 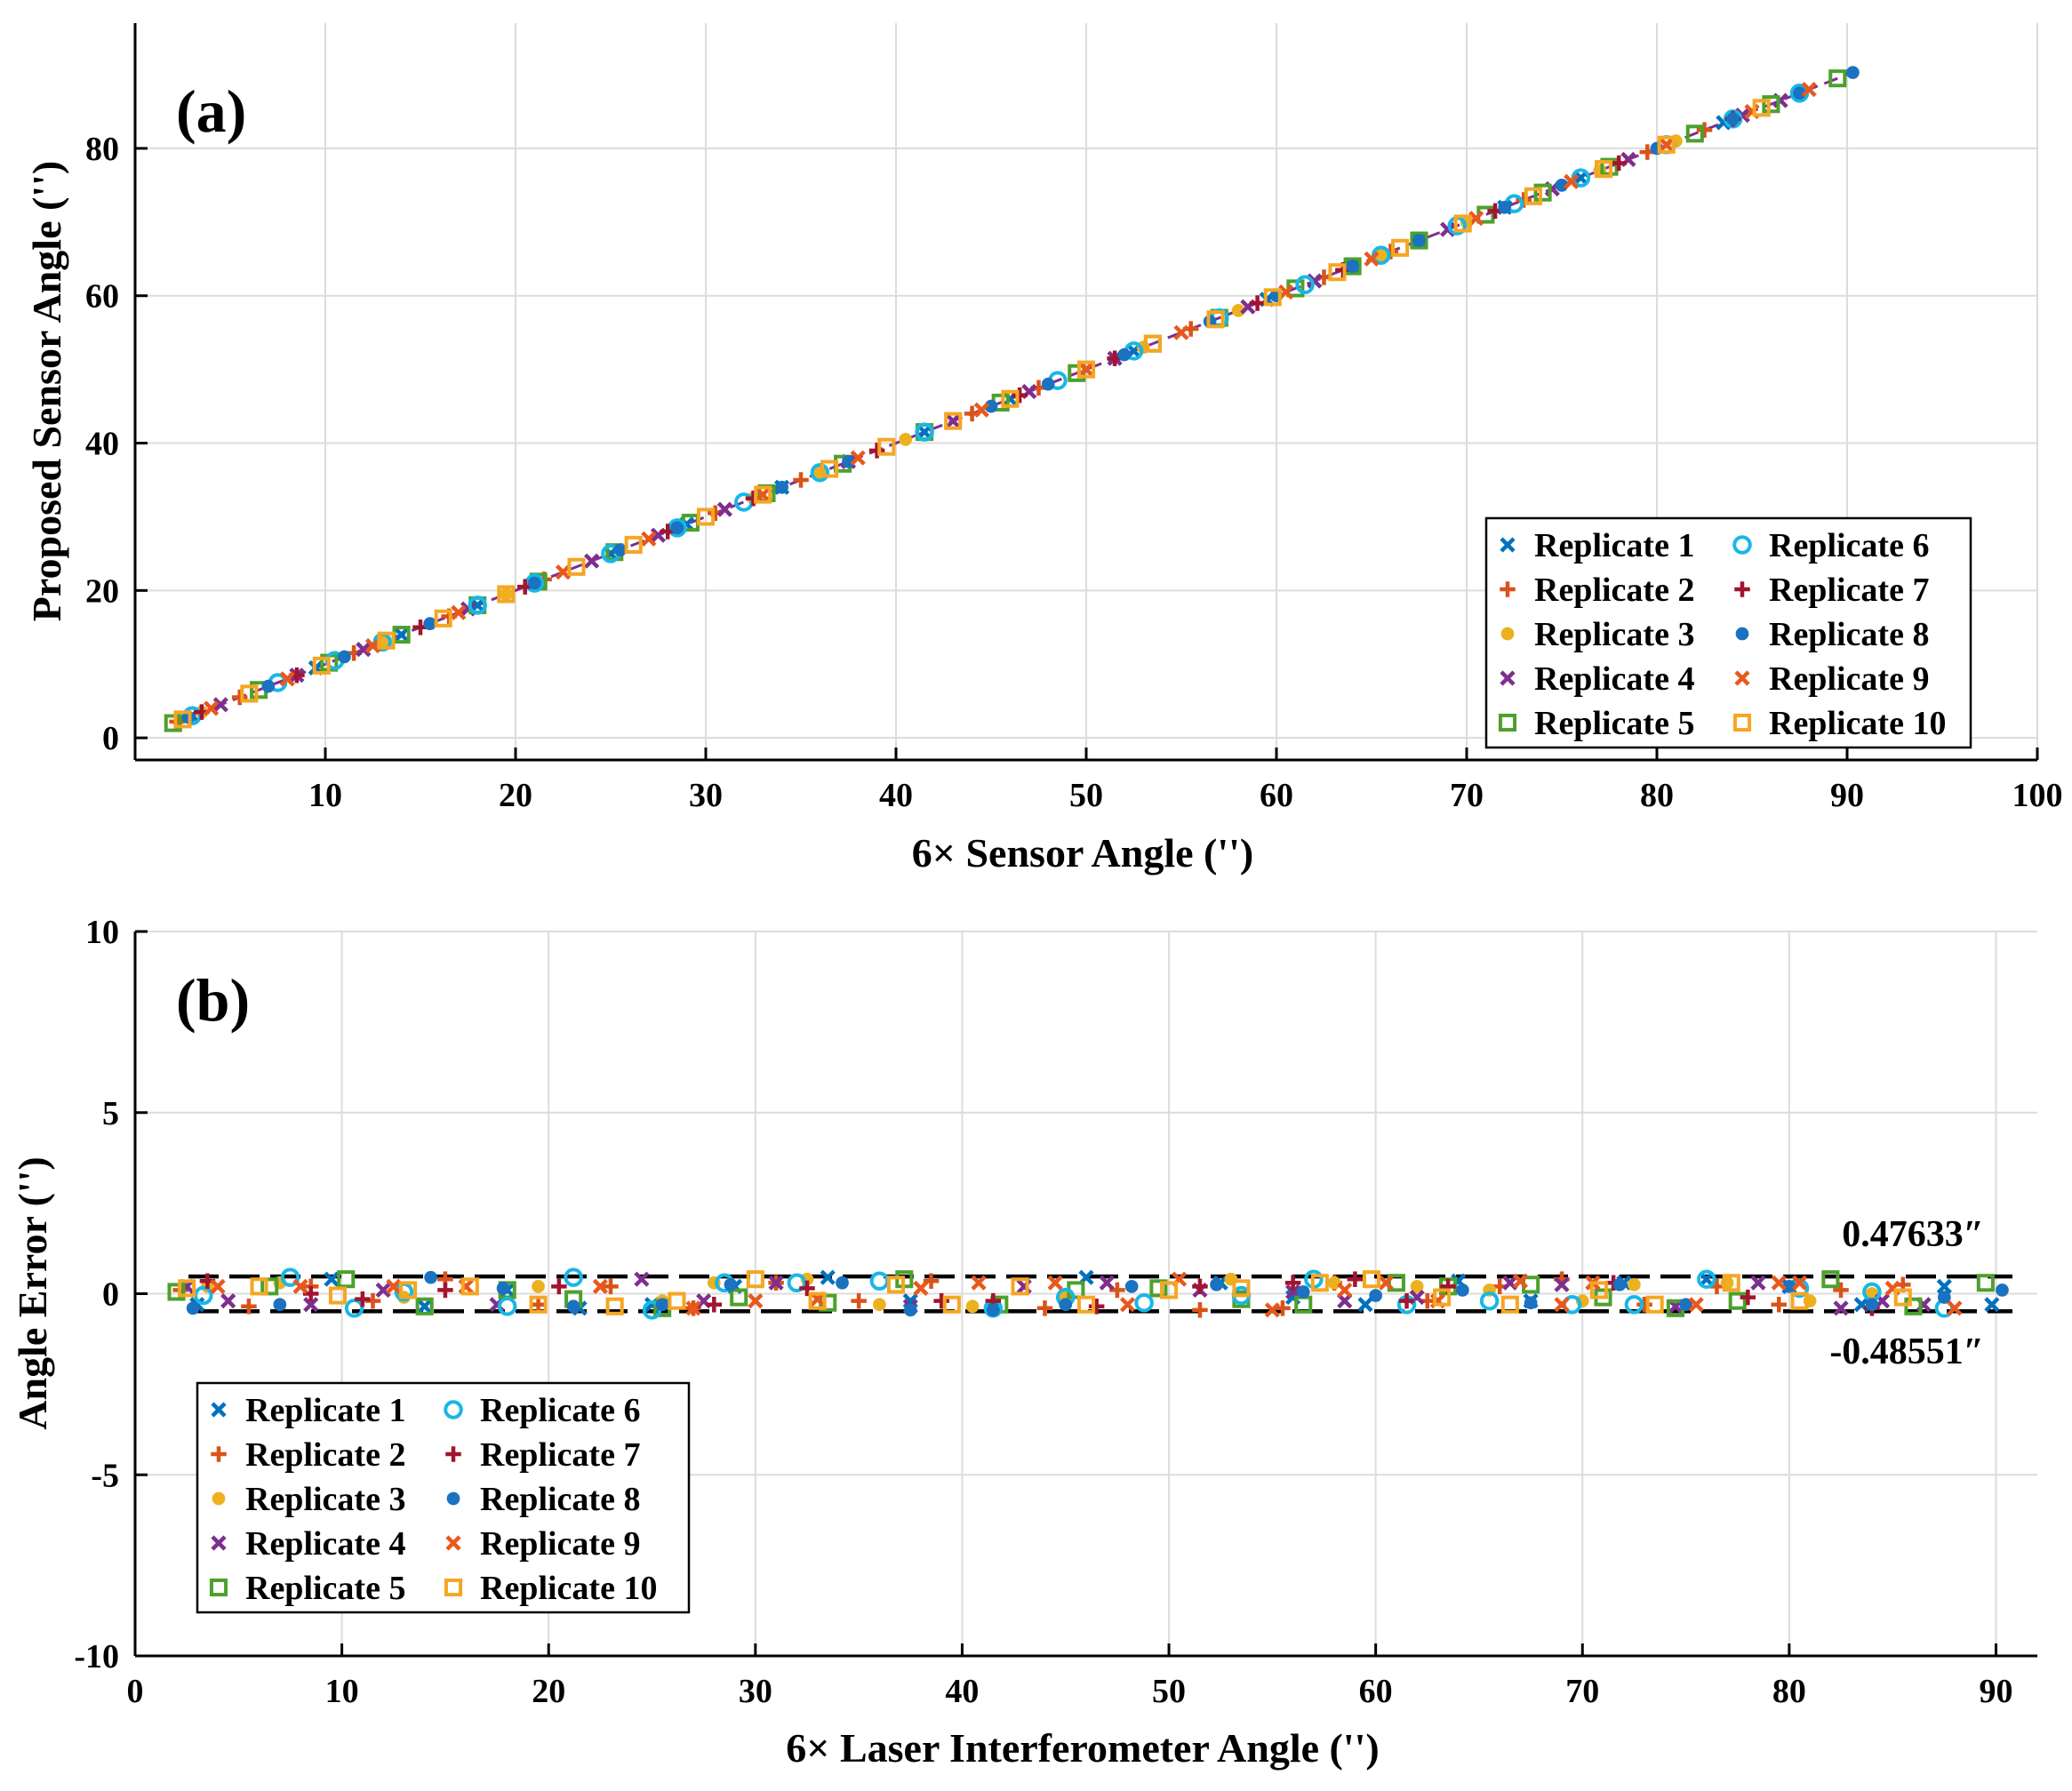 I want to click on legend-box, so click(x=1728, y=632).